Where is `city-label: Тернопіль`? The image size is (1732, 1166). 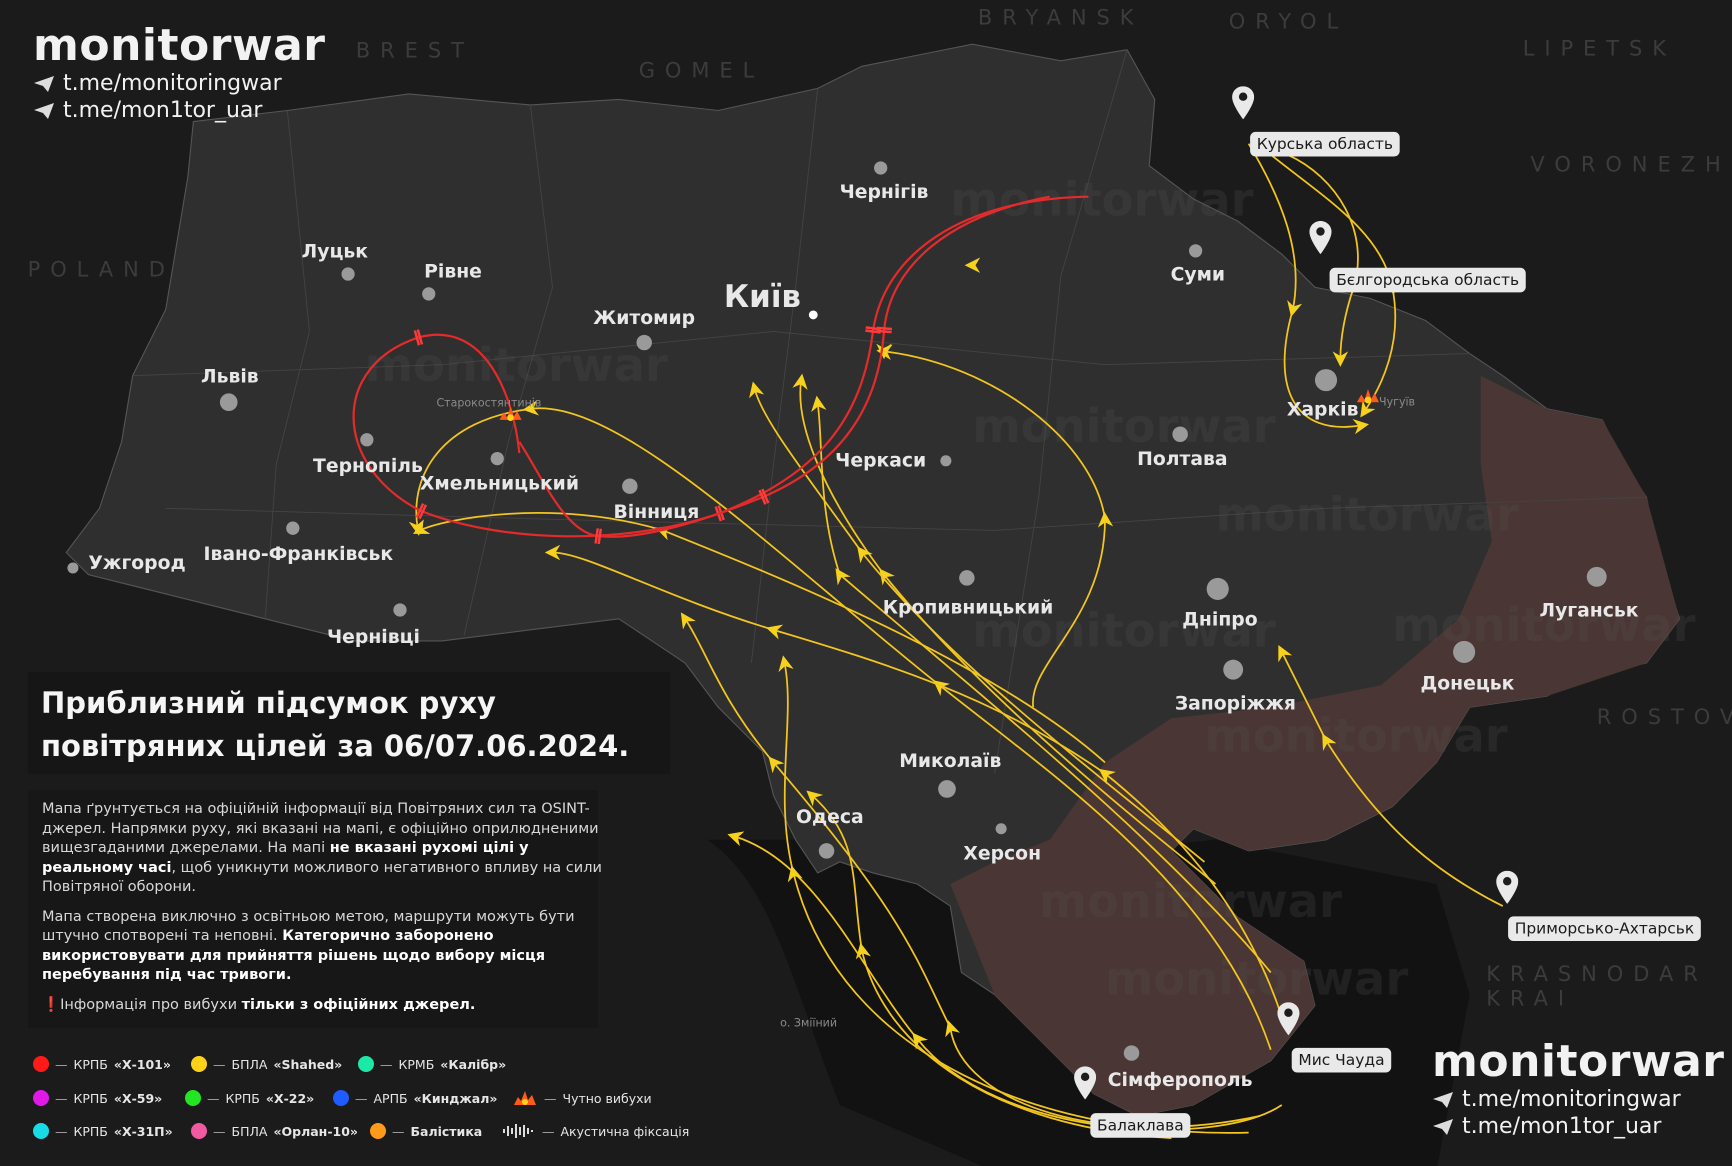
city-label: Тернопіль is located at coordinates (368, 466).